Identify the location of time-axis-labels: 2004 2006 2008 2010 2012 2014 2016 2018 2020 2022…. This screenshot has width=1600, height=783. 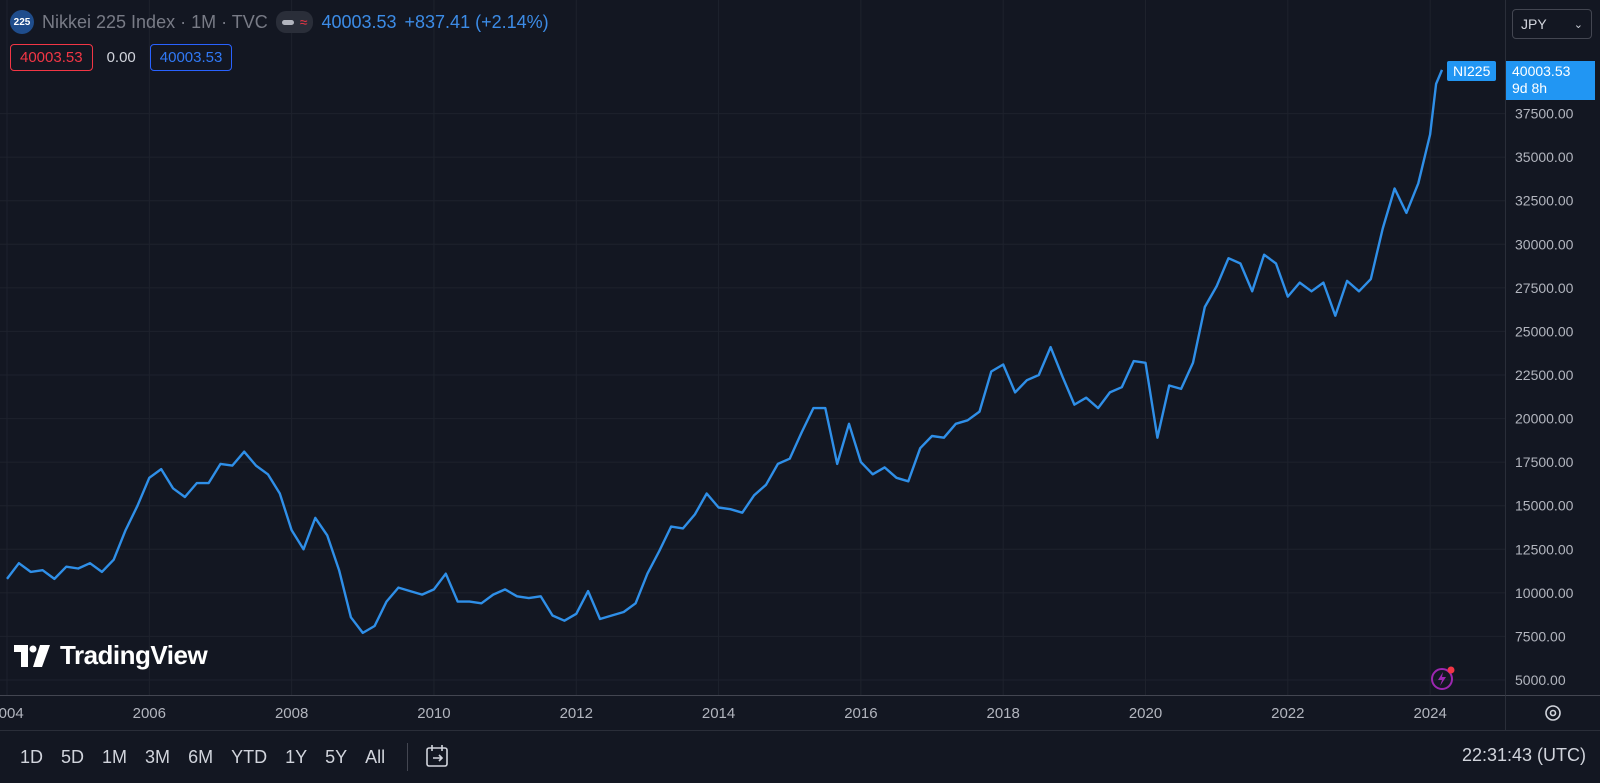
(723, 713).